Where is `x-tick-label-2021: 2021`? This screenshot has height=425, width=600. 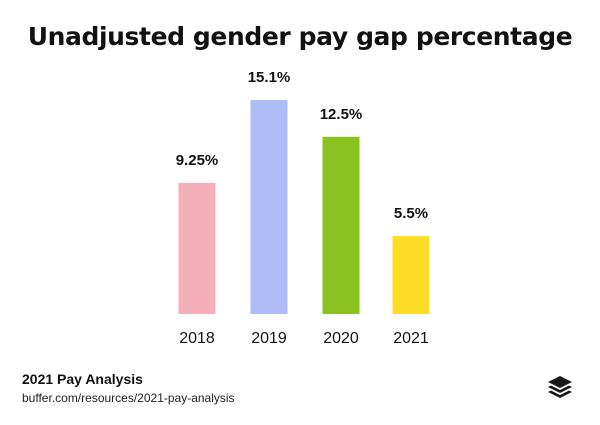 x-tick-label-2021: 2021 is located at coordinates (411, 338).